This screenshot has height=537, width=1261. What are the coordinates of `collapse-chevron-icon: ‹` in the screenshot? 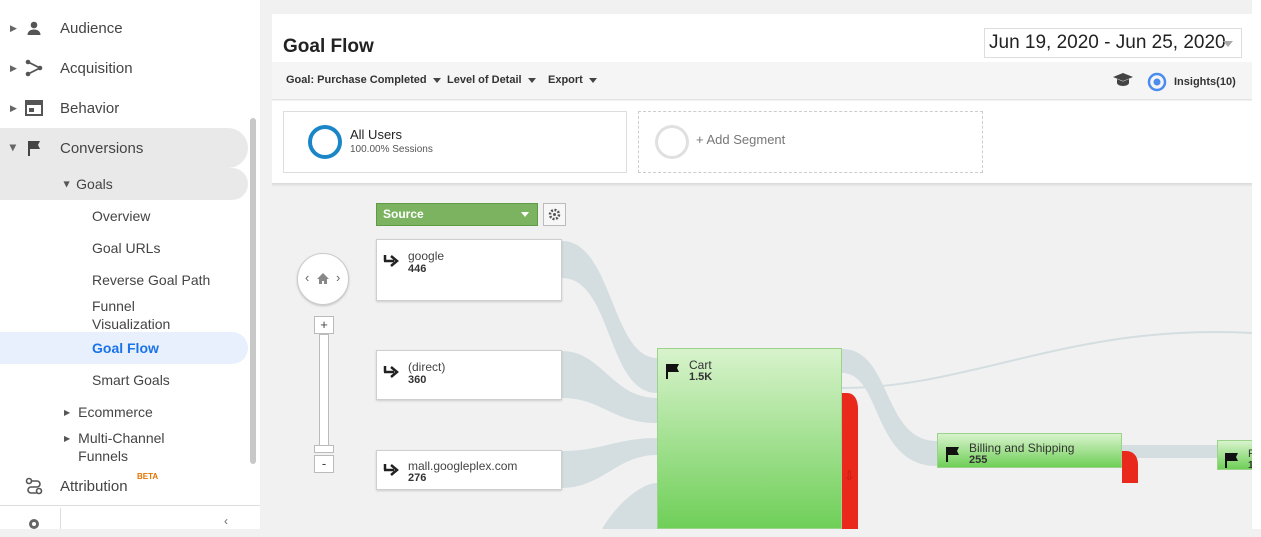 It's located at (226, 521).